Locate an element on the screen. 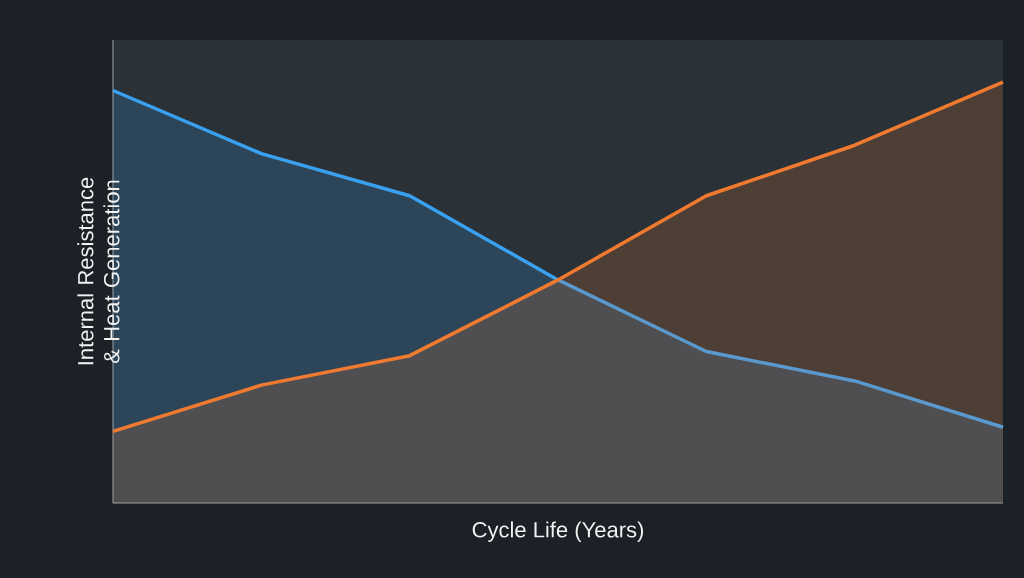 The height and width of the screenshot is (578, 1024). y-axis-title: Internal Resistance & Heat Generation is located at coordinates (98, 271).